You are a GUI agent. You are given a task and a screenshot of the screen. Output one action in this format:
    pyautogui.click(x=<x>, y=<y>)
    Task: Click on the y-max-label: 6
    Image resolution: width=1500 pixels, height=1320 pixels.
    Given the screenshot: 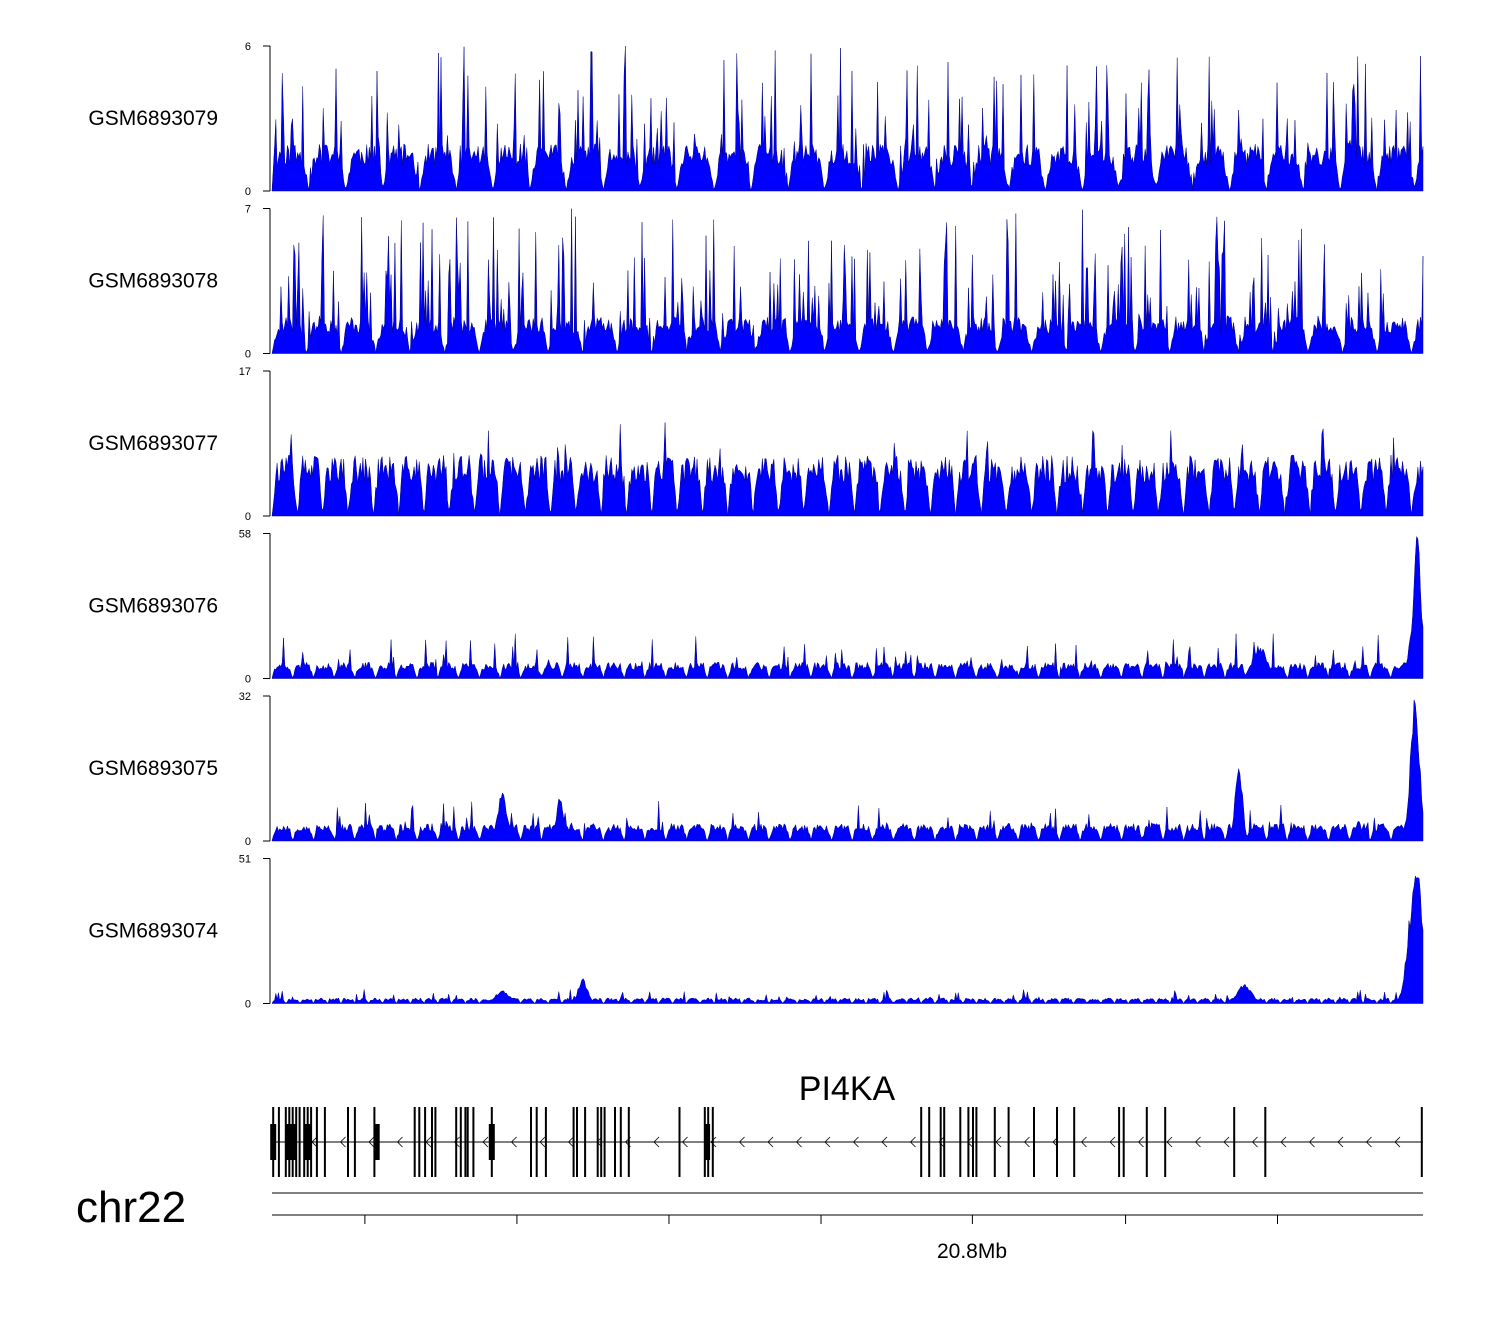 What is the action you would take?
    pyautogui.click(x=248, y=47)
    